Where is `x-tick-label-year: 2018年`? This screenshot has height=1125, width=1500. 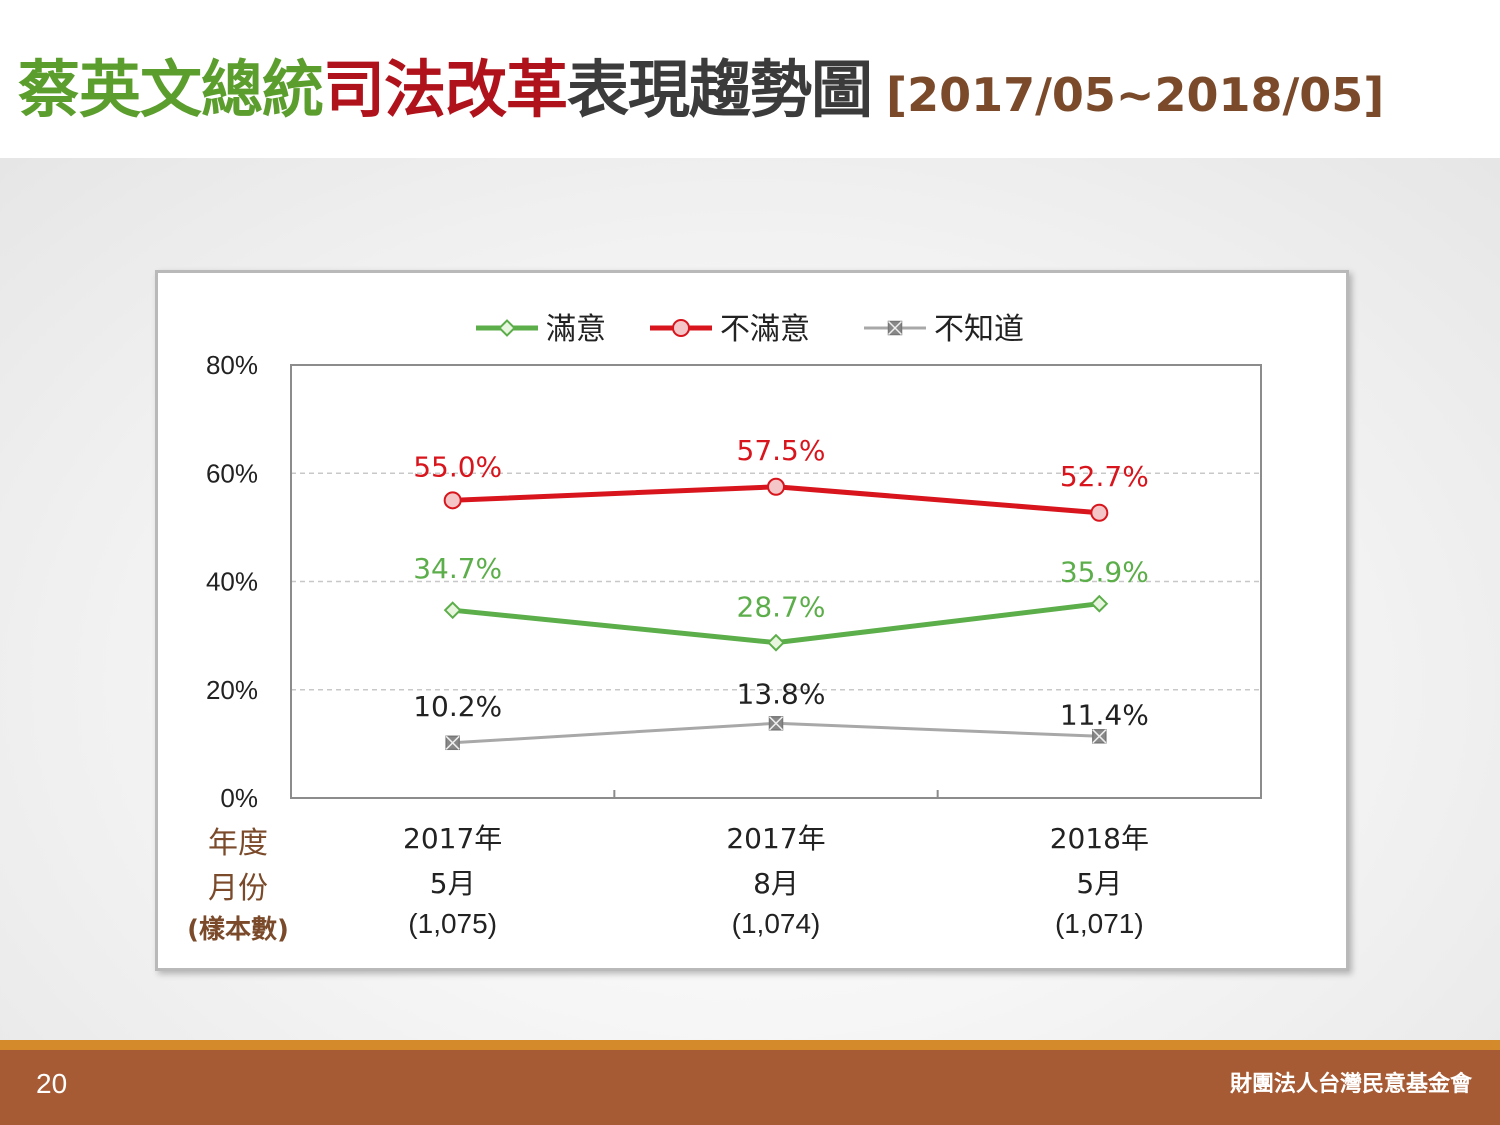 x-tick-label-year: 2018年 is located at coordinates (1099, 838).